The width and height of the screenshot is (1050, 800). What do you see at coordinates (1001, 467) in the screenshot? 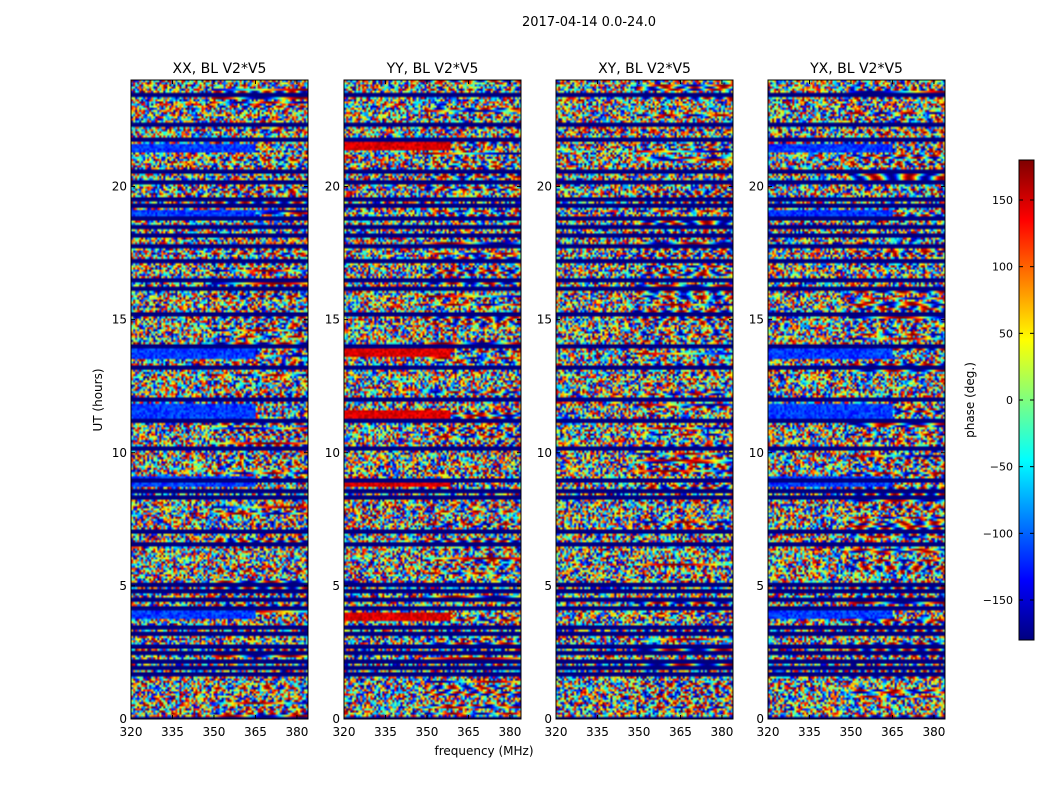
I see `colorbar-tick-label: −50` at bounding box center [1001, 467].